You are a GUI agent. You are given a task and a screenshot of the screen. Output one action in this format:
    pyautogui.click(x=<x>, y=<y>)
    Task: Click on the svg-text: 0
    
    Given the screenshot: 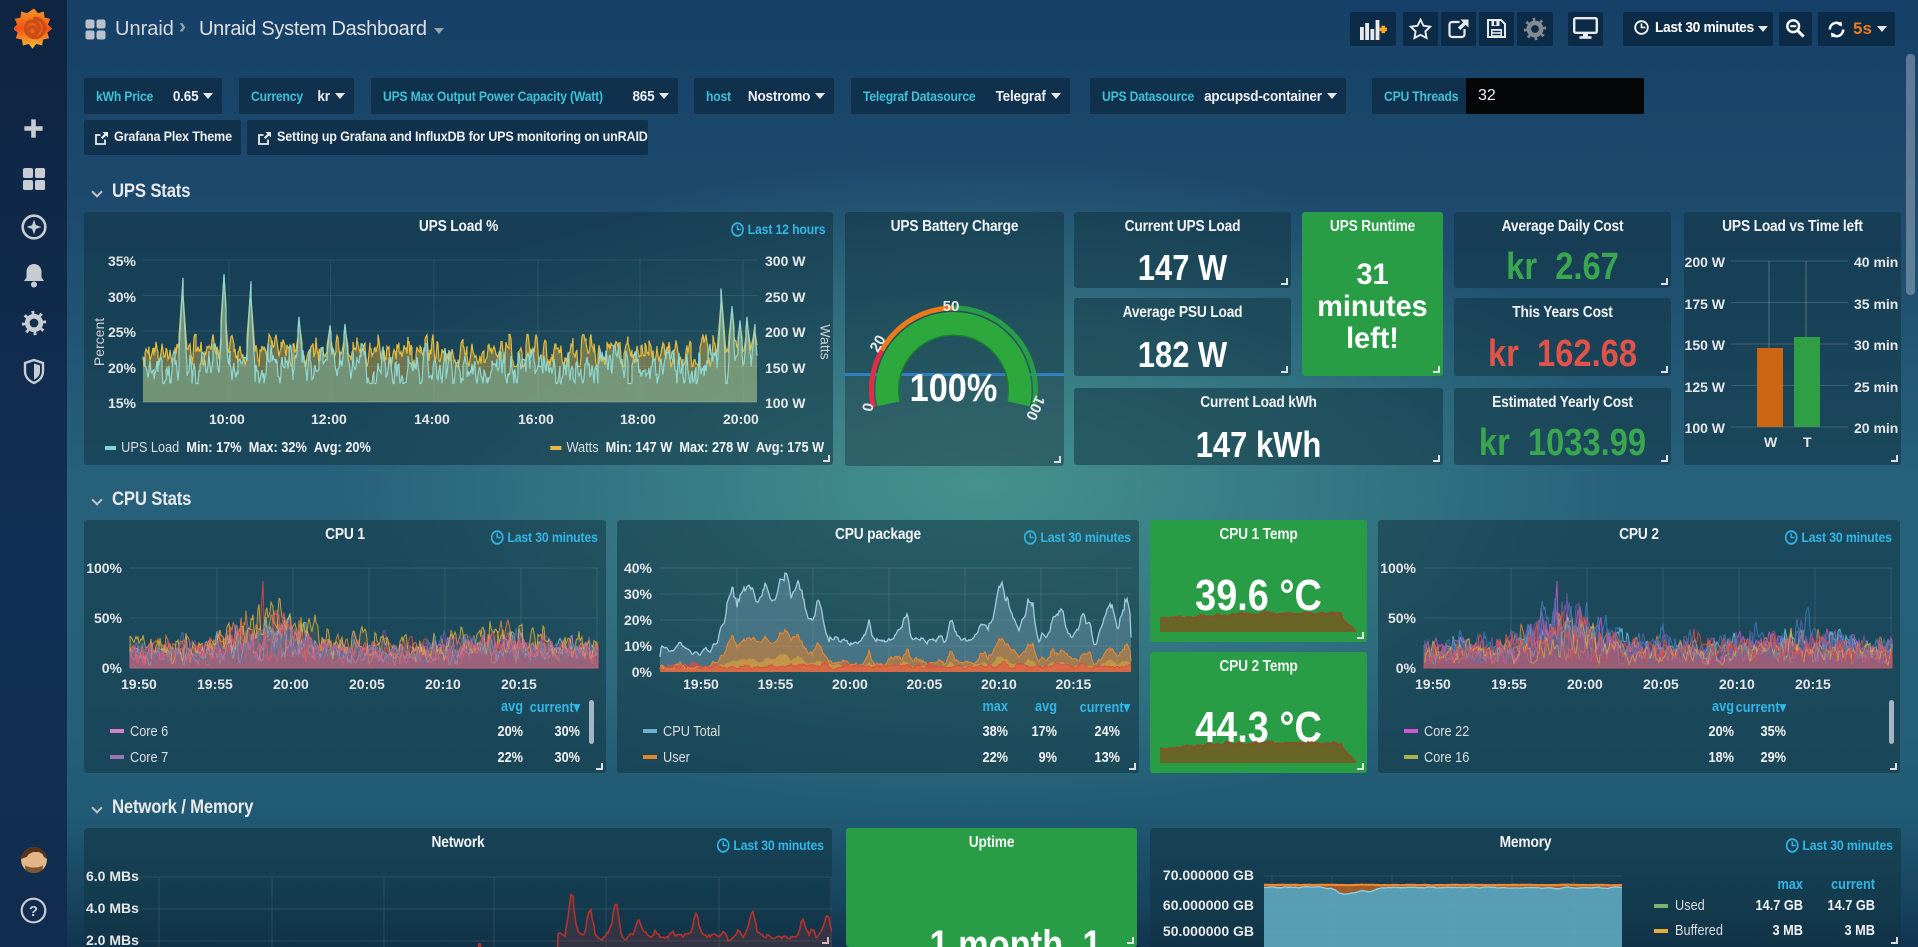 What is the action you would take?
    pyautogui.click(x=868, y=407)
    